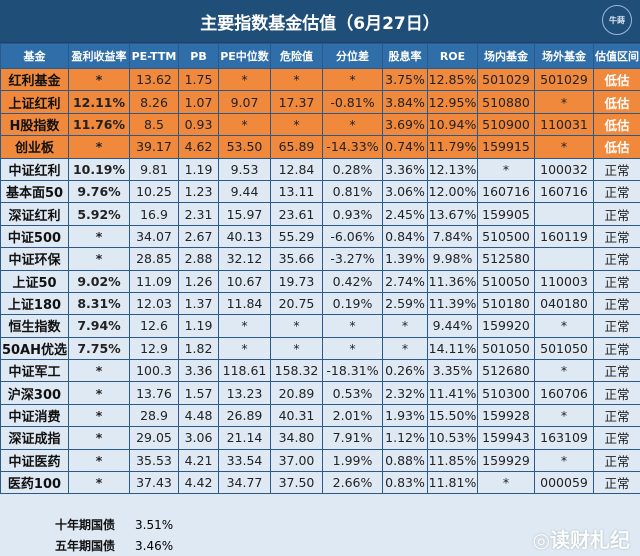 The width and height of the screenshot is (640, 556). I want to click on table-cell: 40.31, so click(296, 415).